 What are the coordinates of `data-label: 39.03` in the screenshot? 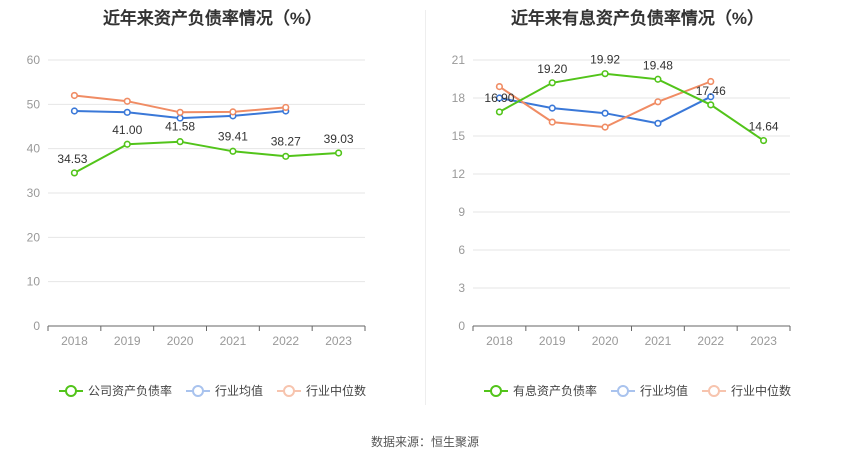 It's located at (339, 139).